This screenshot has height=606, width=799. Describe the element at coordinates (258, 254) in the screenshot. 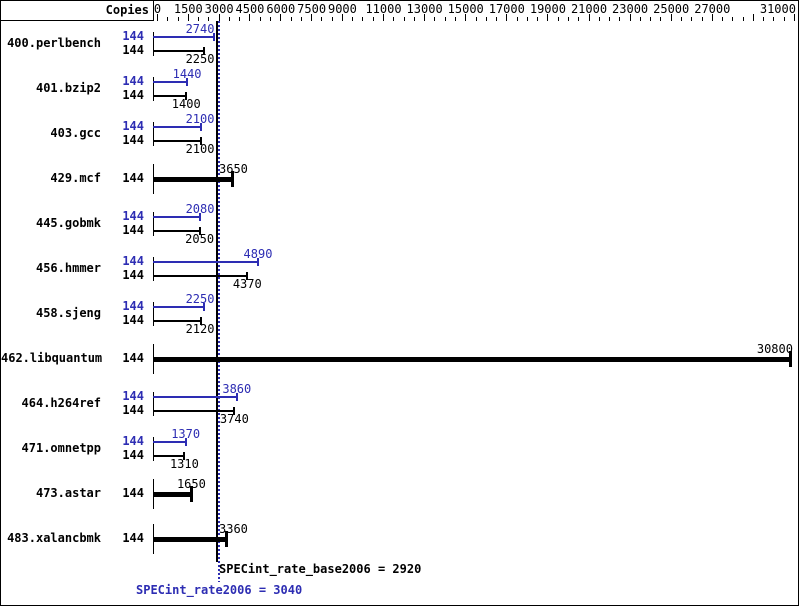

I see `bar-value-label: 4890` at that location.